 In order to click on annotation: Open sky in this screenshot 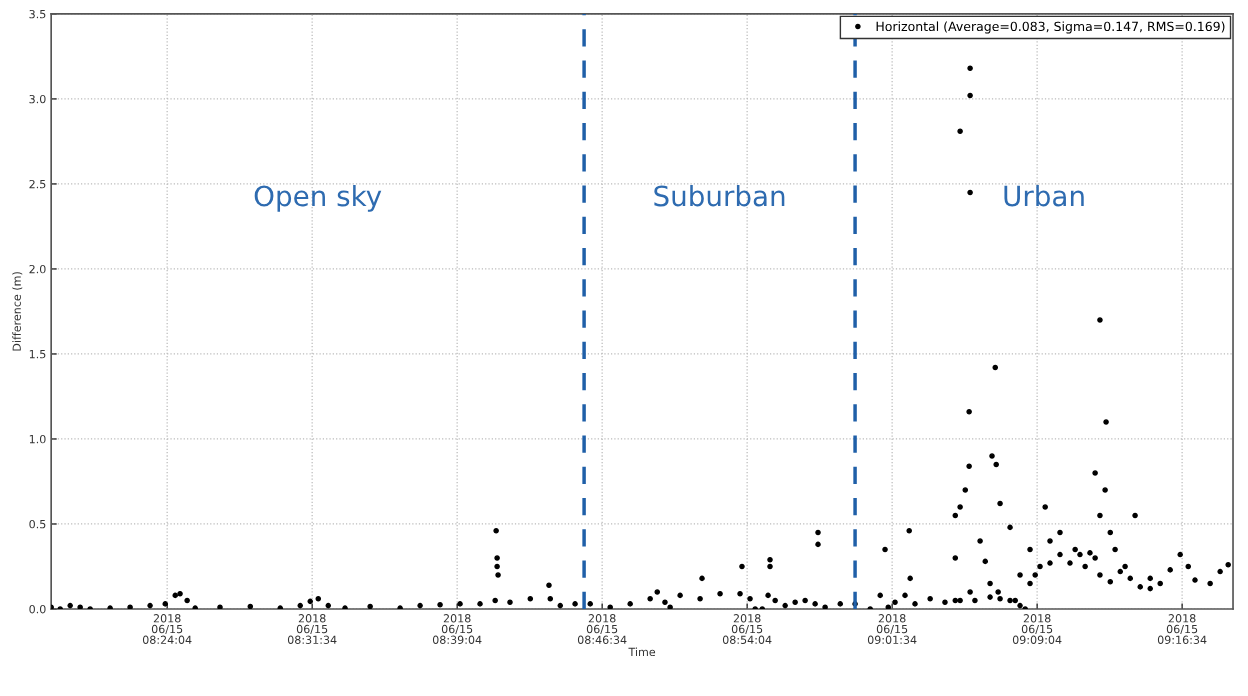, I will do `click(318, 198)`.